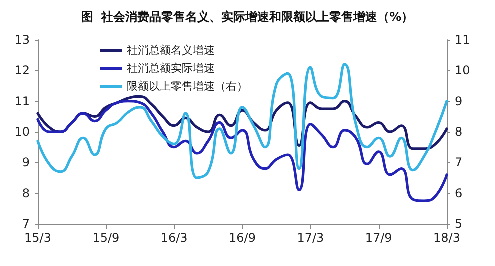 Image resolution: width=495 pixels, height=266 pixels. What do you see at coordinates (171, 50) in the screenshot?
I see `legend-label: 社消总额名义增速` at bounding box center [171, 50].